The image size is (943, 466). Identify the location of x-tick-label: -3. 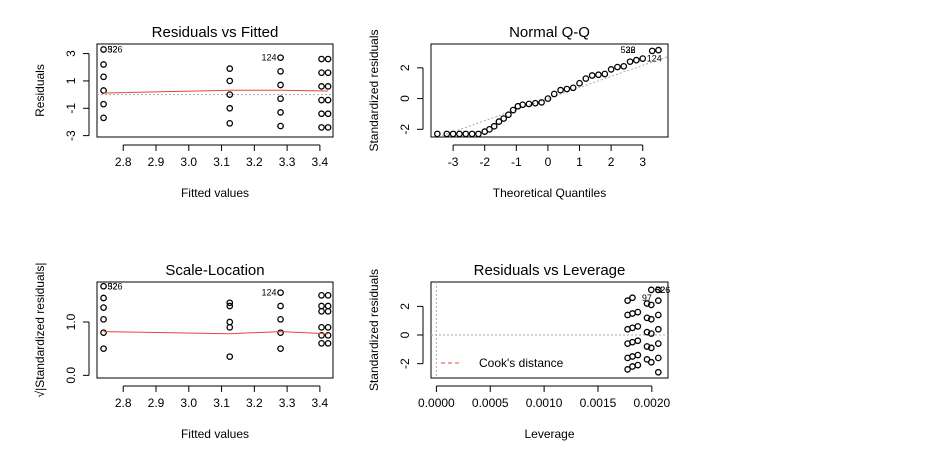
(453, 162).